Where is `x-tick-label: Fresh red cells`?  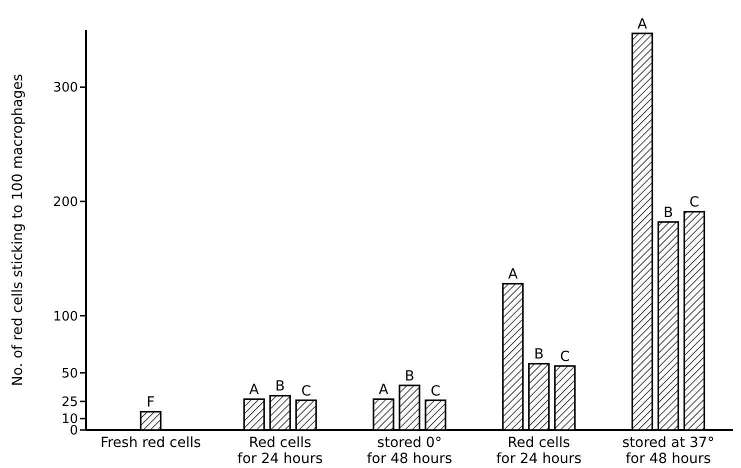
x-tick-label: Fresh red cells is located at coordinates (150, 443).